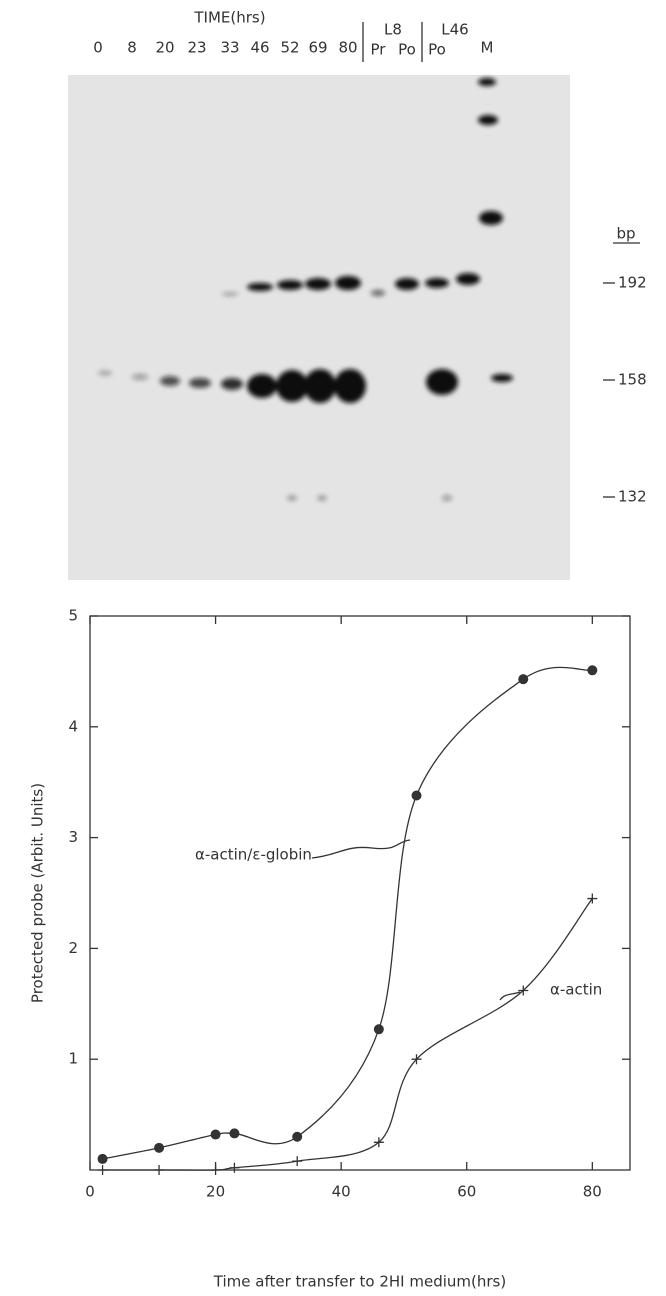 Image resolution: width=666 pixels, height=1296 pixels. What do you see at coordinates (73, 616) in the screenshot?
I see `y-tick-label: 5` at bounding box center [73, 616].